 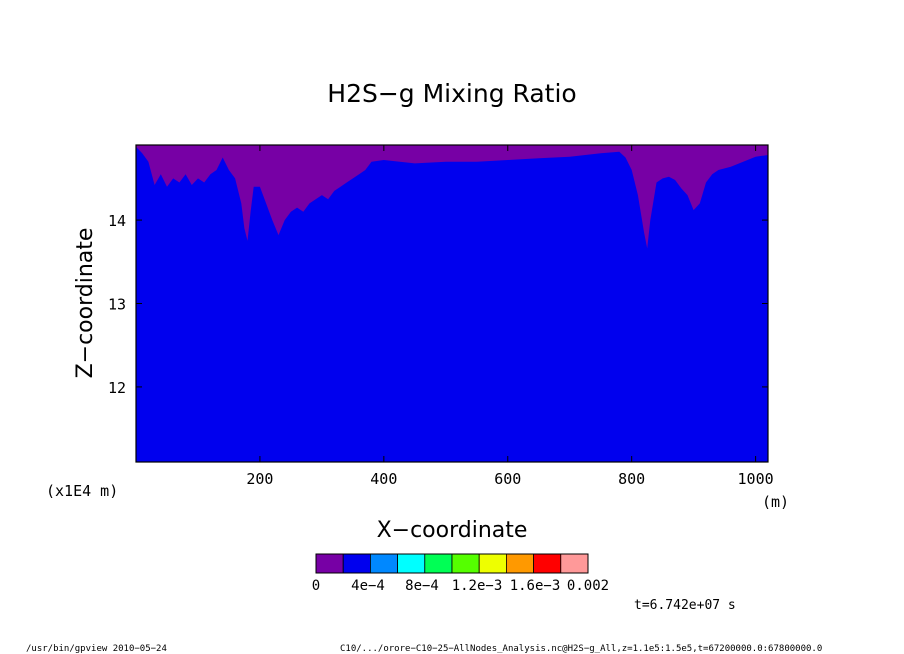 What do you see at coordinates (756, 479) in the screenshot?
I see `x-tick-label: 1000` at bounding box center [756, 479].